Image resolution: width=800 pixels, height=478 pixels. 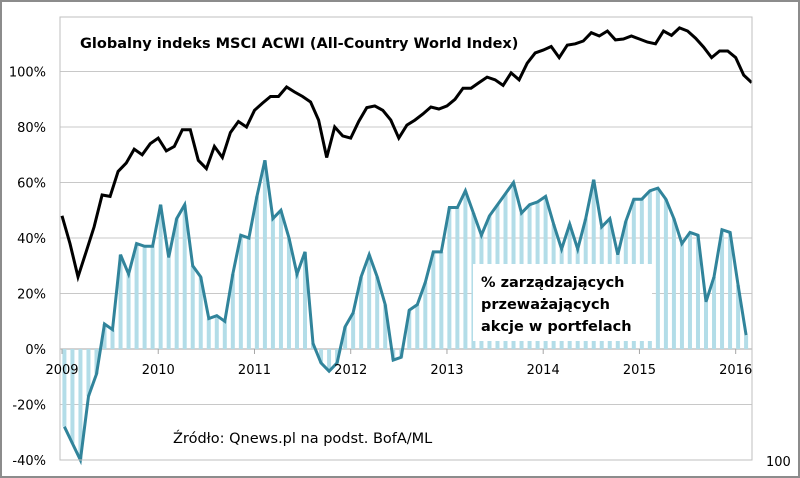 What do you see at coordinates (31, 295) in the screenshot?
I see `y-tick-label: 20%` at bounding box center [31, 295].